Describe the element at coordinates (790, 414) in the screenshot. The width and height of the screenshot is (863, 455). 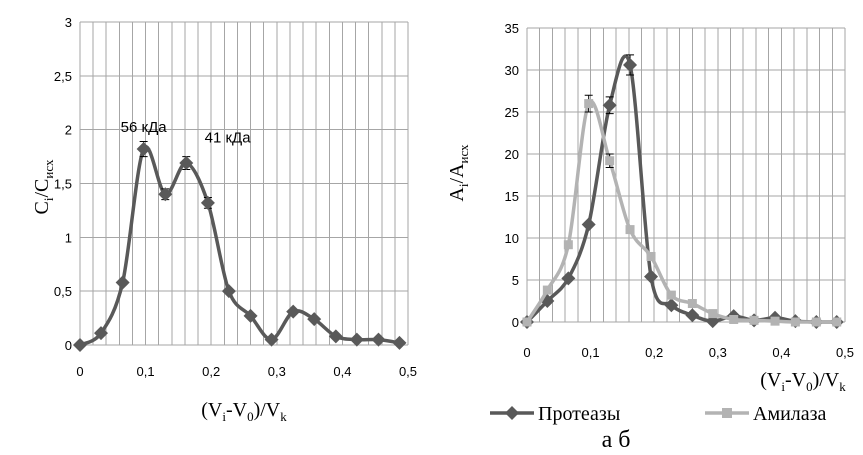
I see `legend-label: Амилаза` at that location.